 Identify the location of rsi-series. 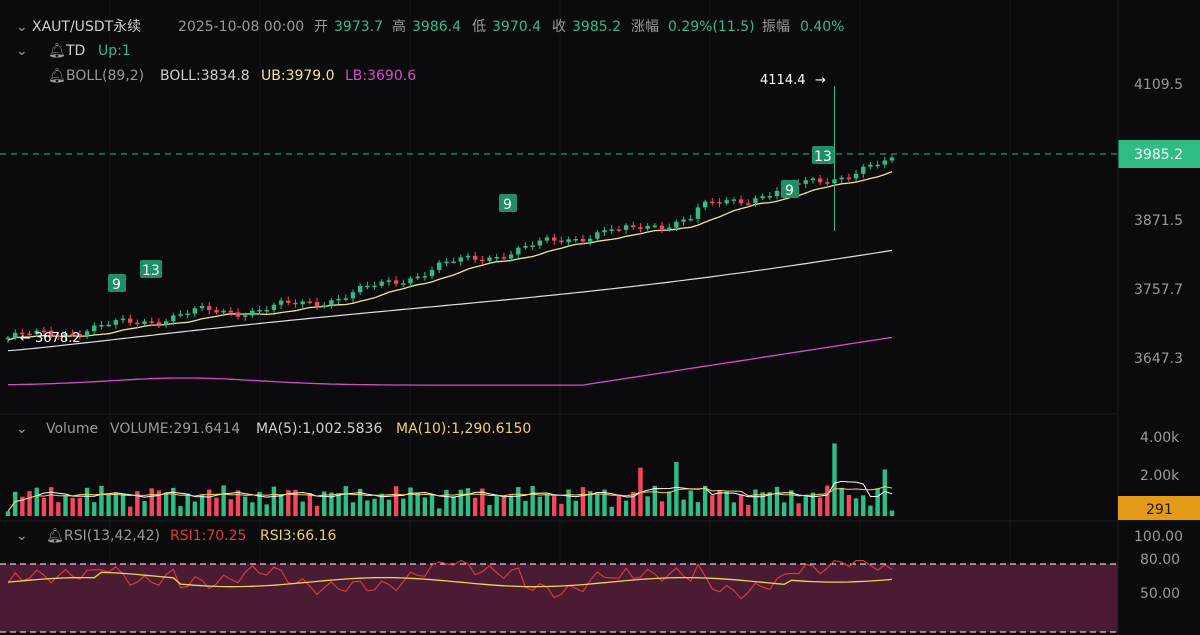
(559, 596).